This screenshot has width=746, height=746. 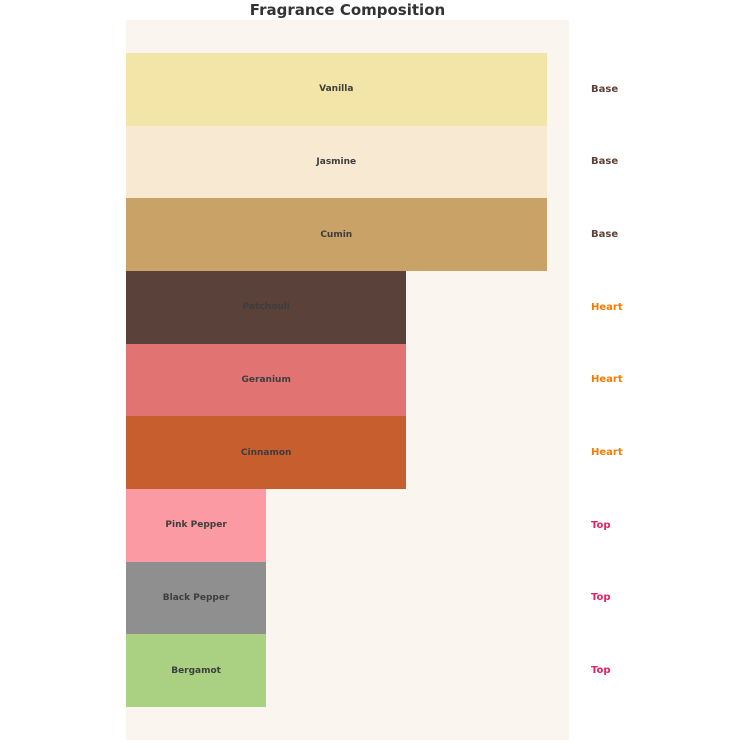 I want to click on bar-vanilla: Vanilla, so click(x=336, y=89).